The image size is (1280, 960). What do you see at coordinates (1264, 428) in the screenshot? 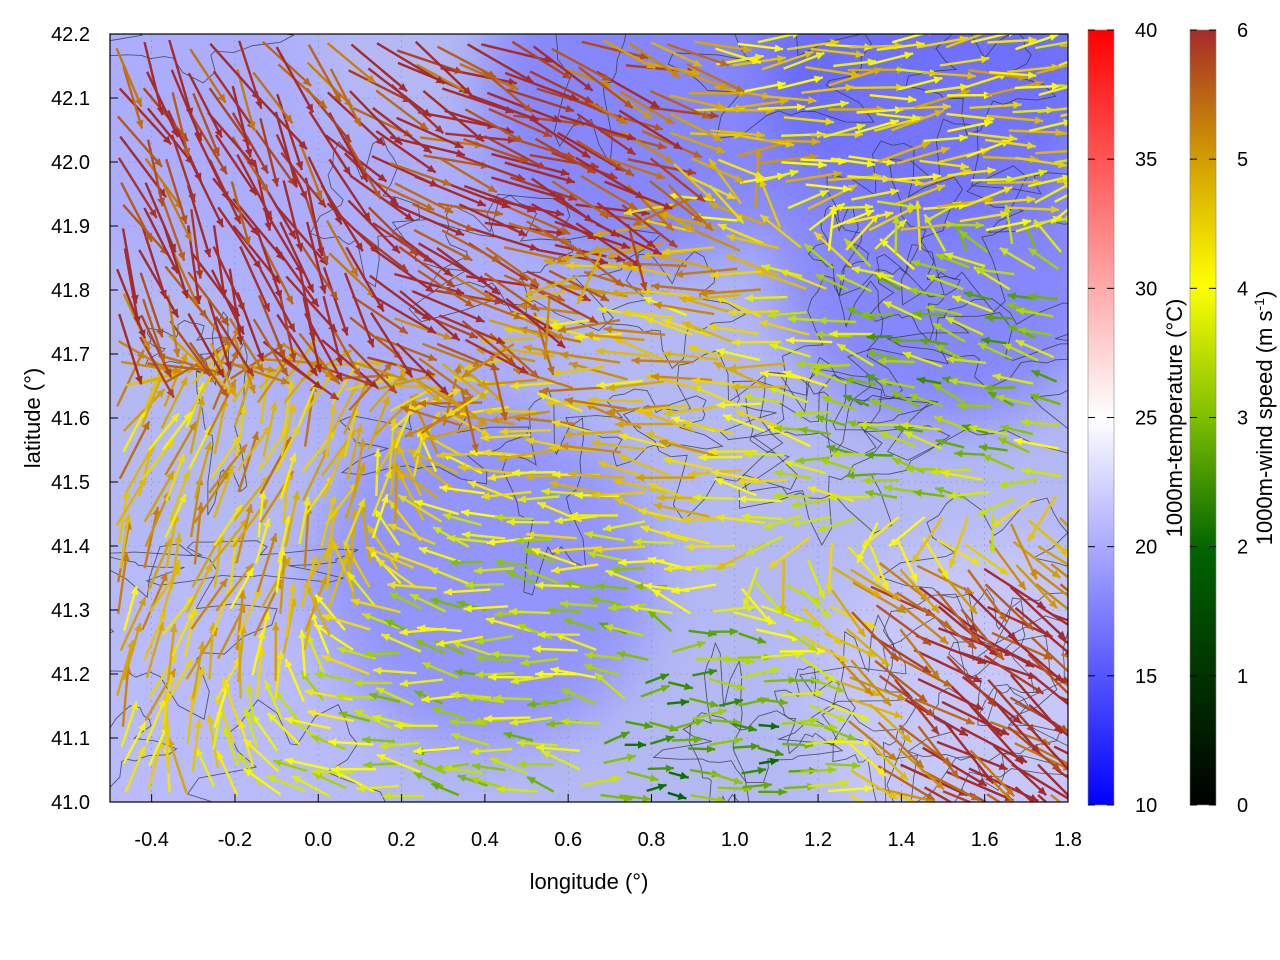
I see `wind-label-main: 1000m-wind speed (m s` at bounding box center [1264, 428].